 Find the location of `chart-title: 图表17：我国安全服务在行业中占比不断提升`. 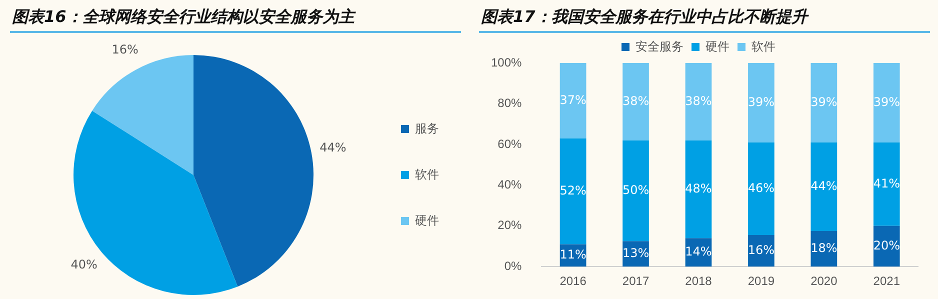

chart-title: 图表17：我国安全服务在行业中占比不断提升 is located at coordinates (704, 19).